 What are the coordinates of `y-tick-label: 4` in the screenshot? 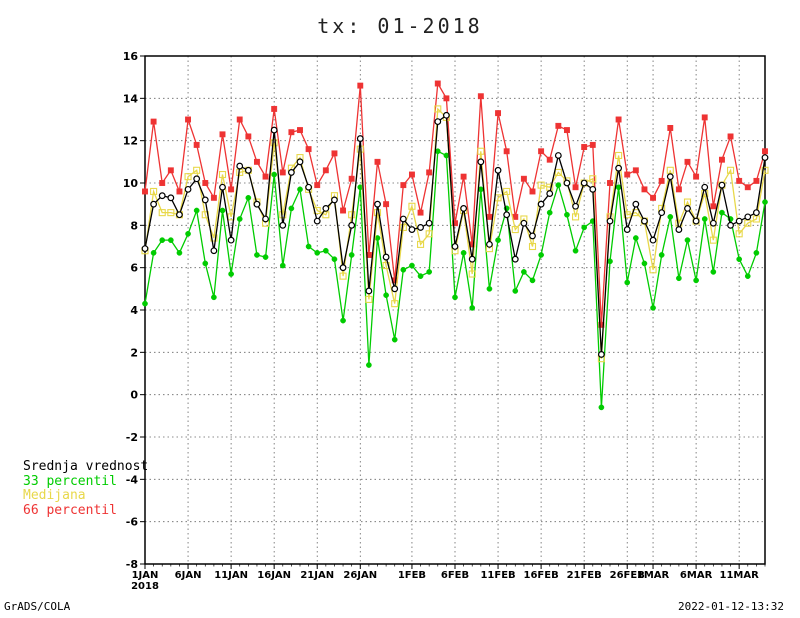 It's located at (134, 310).